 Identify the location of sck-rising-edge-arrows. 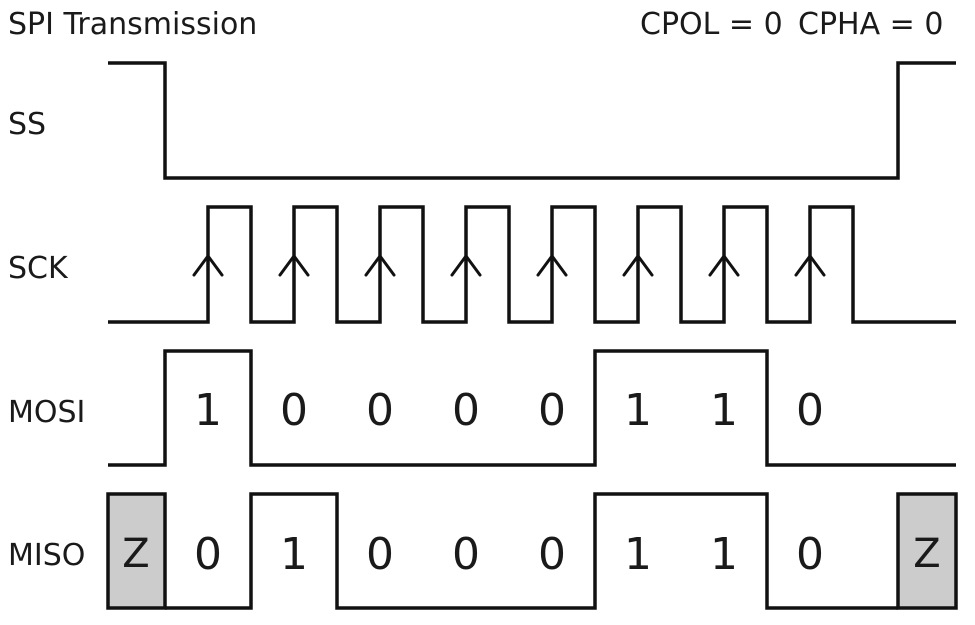
(509, 265).